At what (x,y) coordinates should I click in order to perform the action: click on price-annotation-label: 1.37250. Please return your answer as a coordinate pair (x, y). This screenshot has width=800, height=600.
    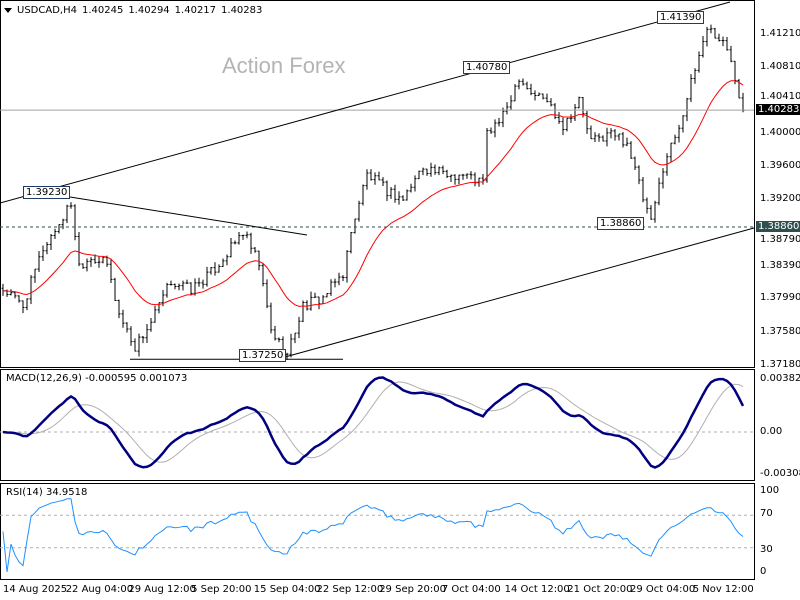
    Looking at the image, I should click on (263, 355).